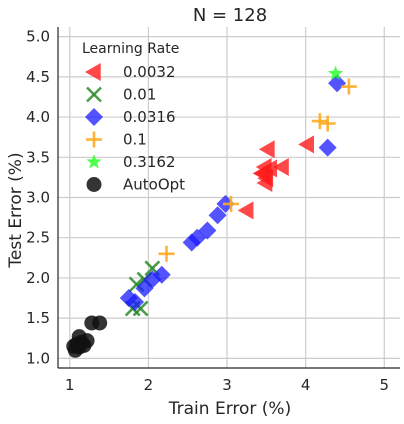 The height and width of the screenshot is (424, 404). What do you see at coordinates (94, 184) in the screenshot?
I see `legend-marker-circle` at bounding box center [94, 184].